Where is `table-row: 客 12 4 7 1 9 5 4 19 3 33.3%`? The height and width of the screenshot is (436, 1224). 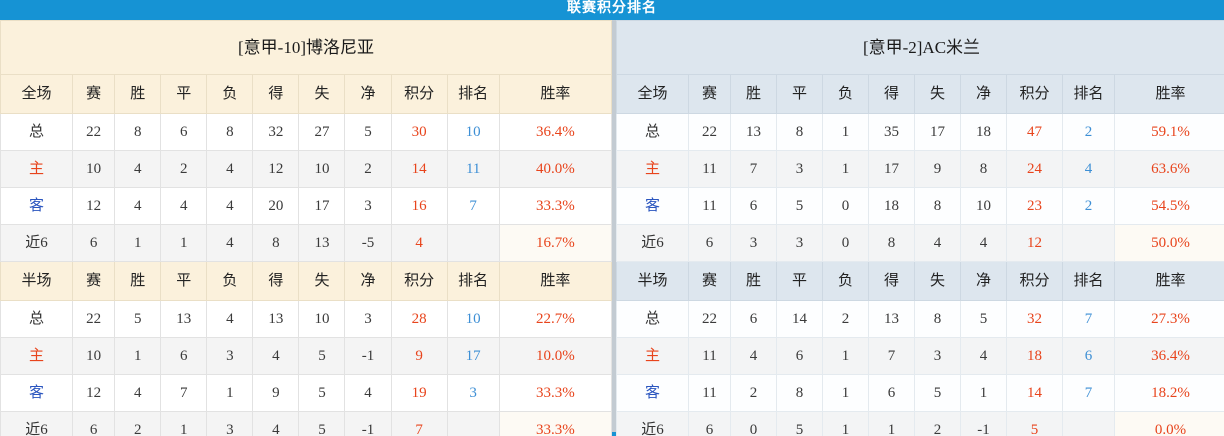 table-row: 客 12 4 7 1 9 5 4 19 3 33.3% is located at coordinates (306, 393).